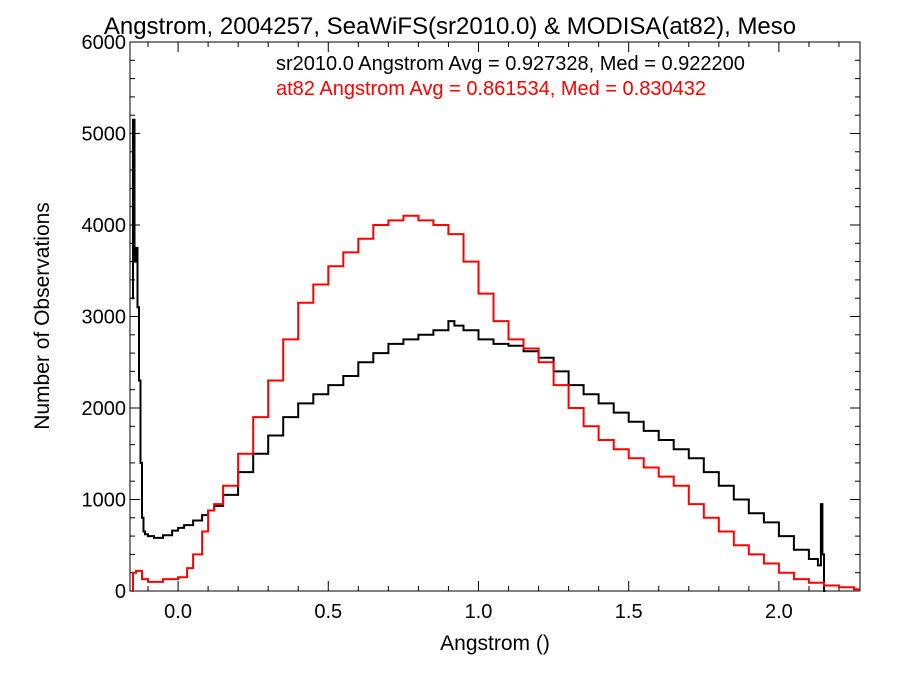  Describe the element at coordinates (120, 592) in the screenshot. I see `y-tick-label: 0` at that location.